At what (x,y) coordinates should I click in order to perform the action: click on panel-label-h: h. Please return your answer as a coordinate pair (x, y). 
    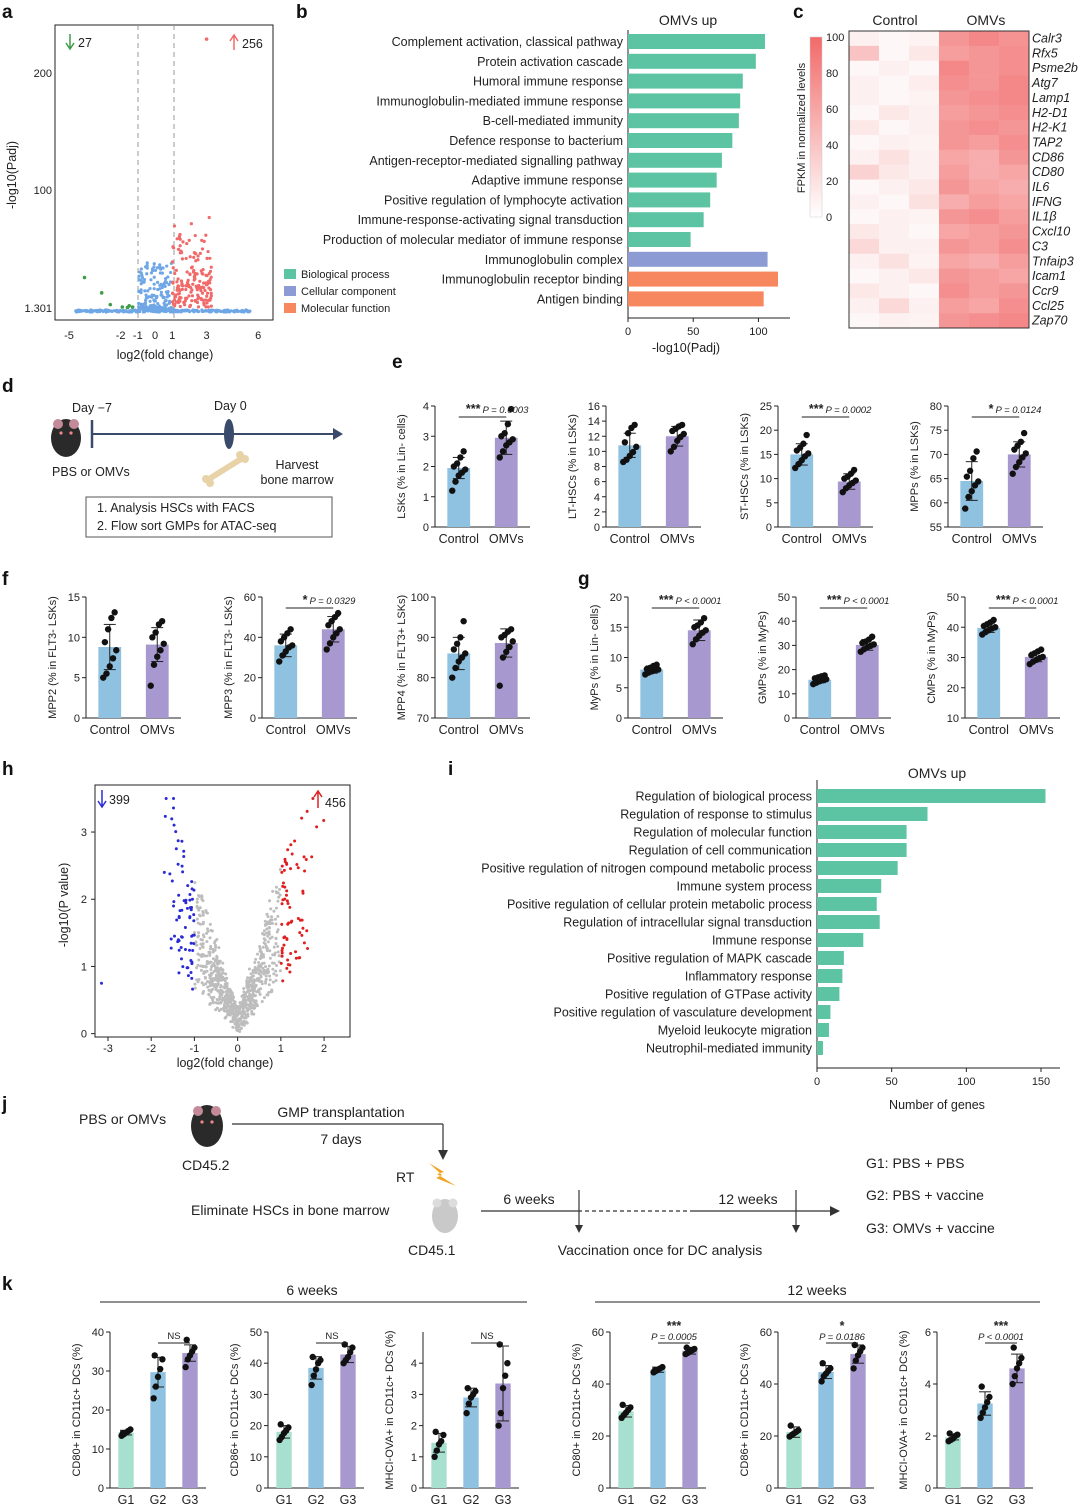
    Looking at the image, I should click on (8, 769).